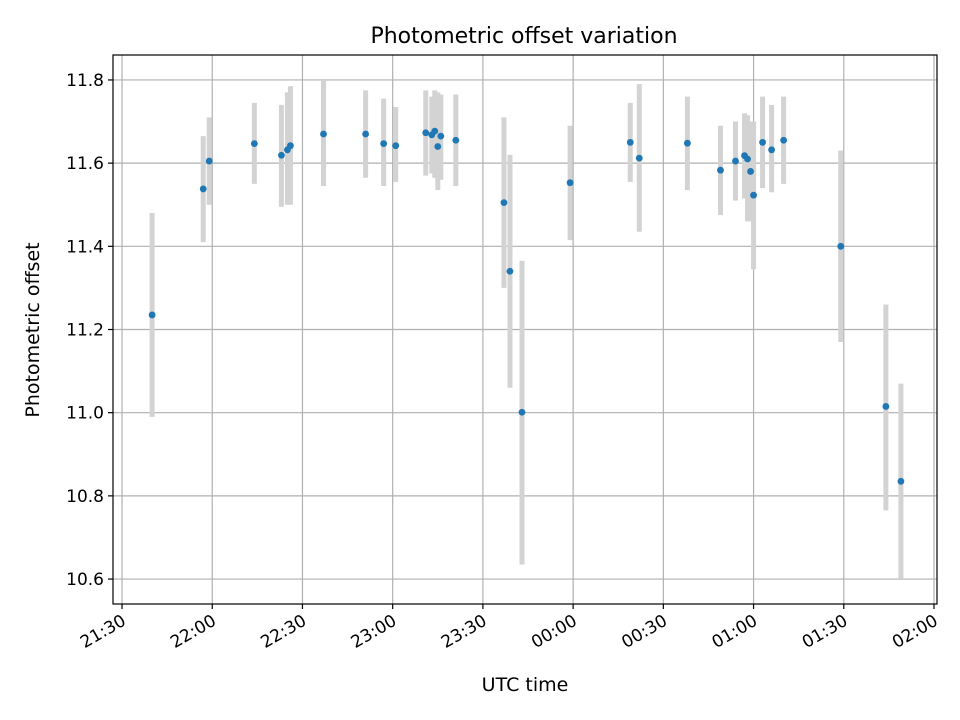  I want to click on x-tick-label: 01:30, so click(825, 632).